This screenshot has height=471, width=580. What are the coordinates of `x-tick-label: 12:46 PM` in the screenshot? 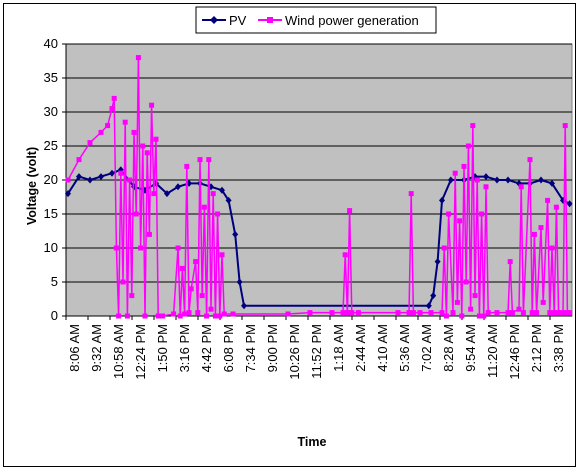 It's located at (514, 352).